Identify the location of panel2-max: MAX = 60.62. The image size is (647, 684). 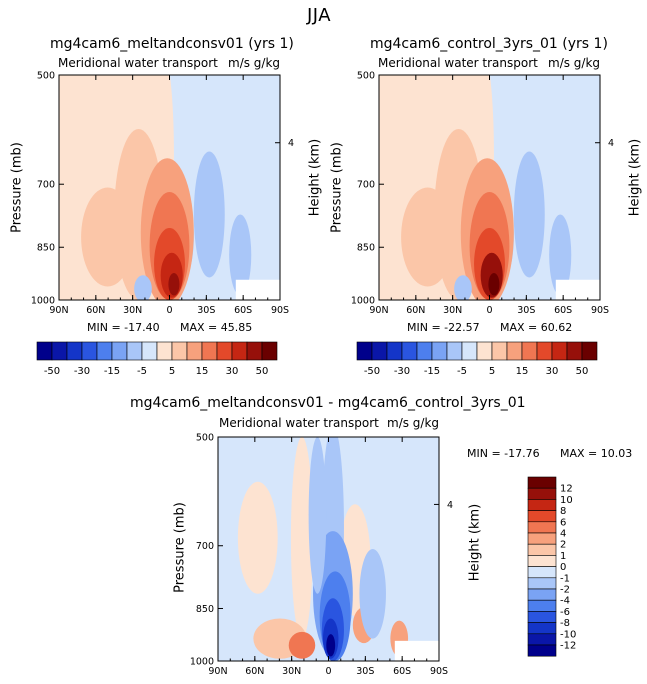
(536, 327).